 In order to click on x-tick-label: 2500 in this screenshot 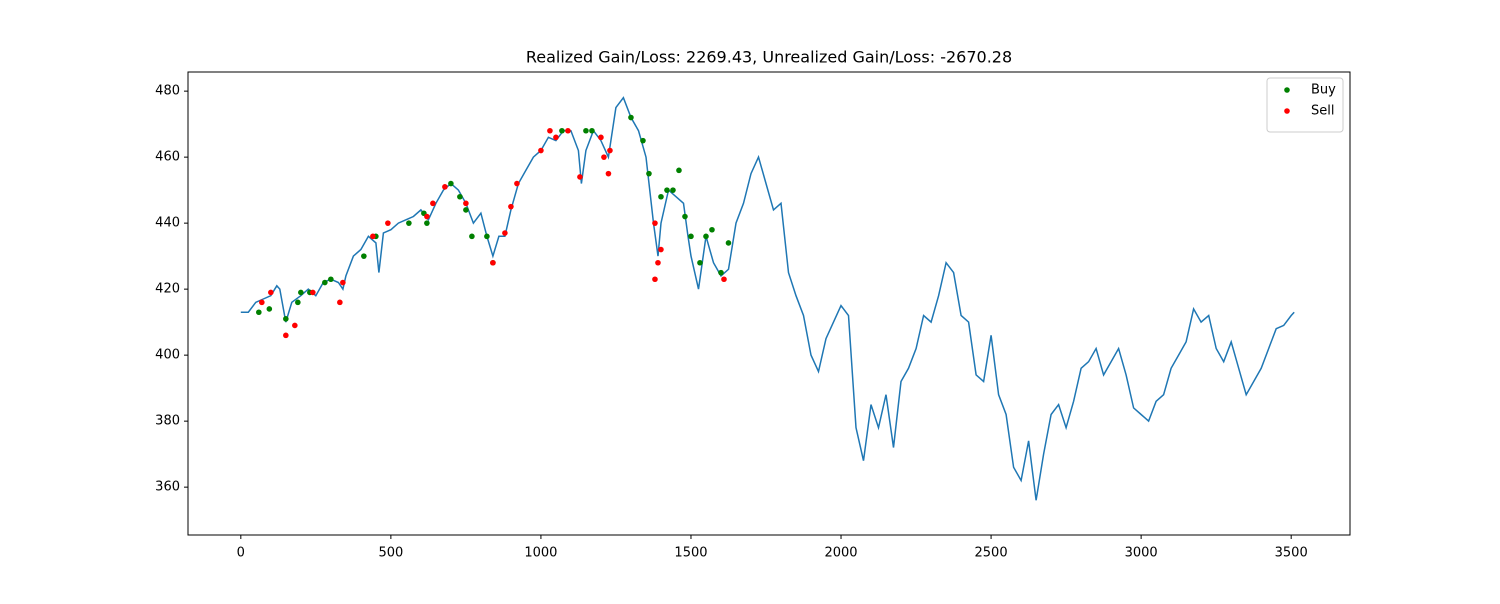, I will do `click(991, 553)`.